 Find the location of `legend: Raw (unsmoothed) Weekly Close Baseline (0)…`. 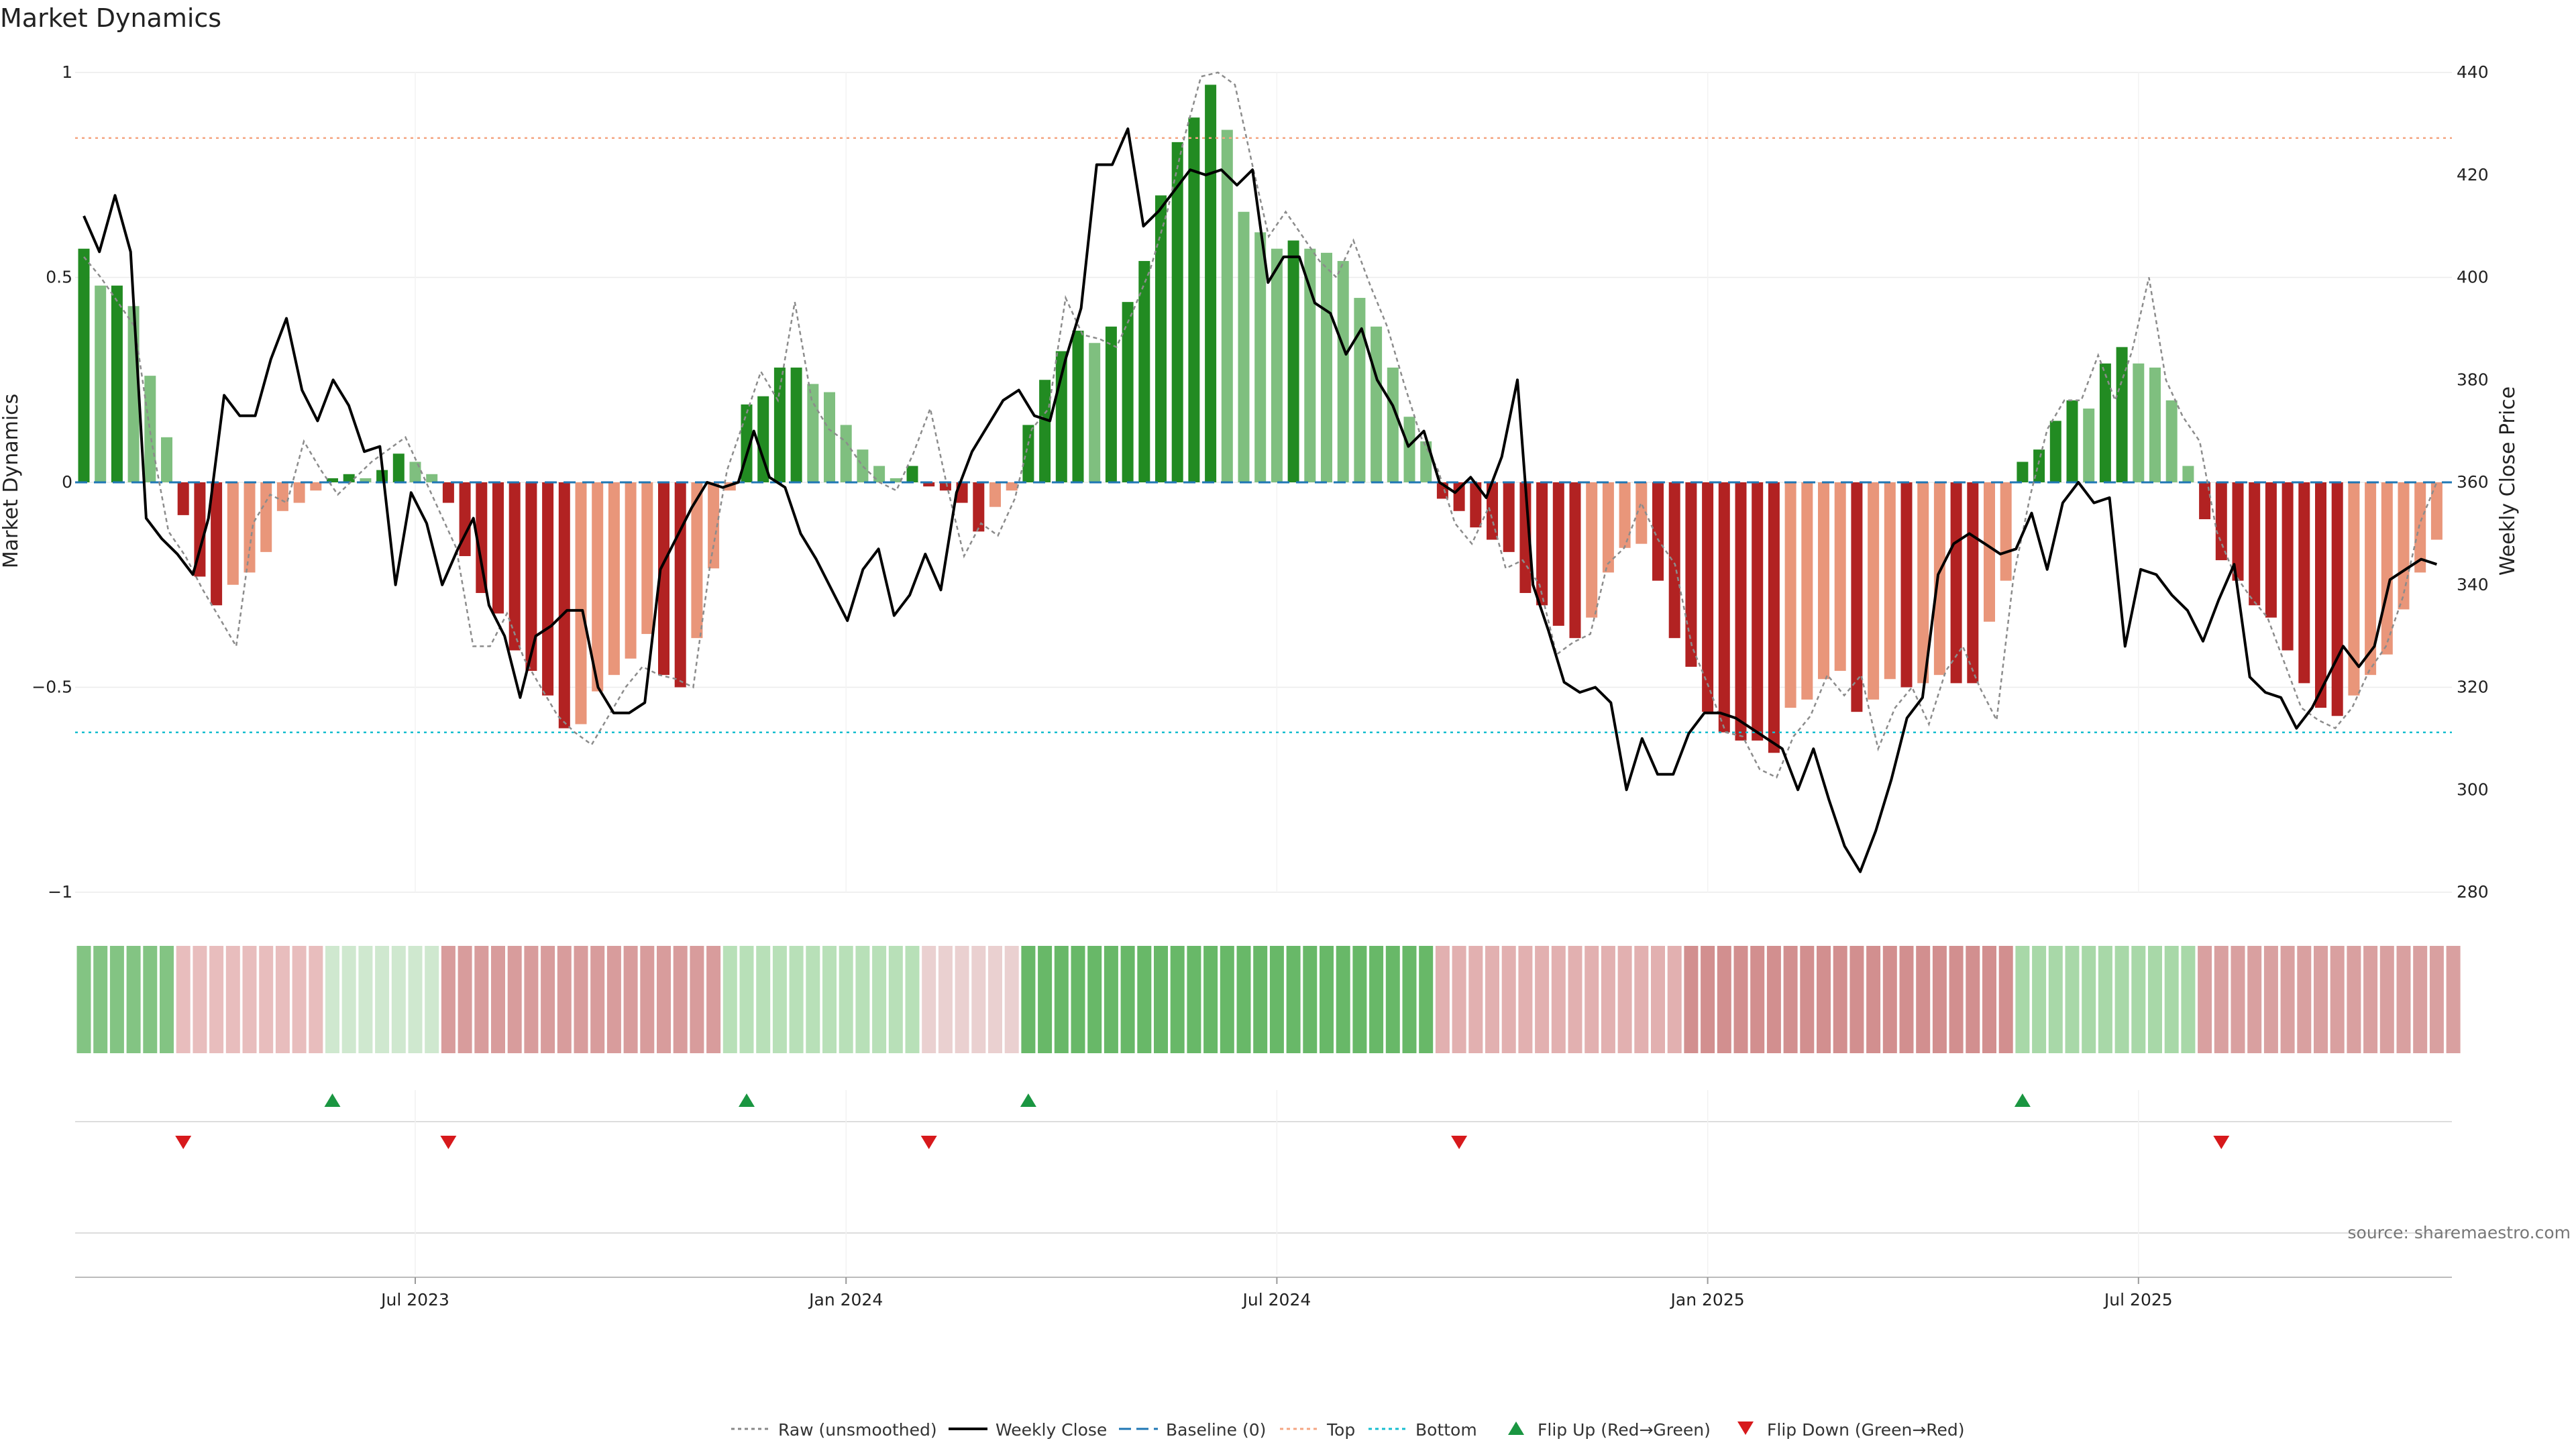

legend: Raw (unsmoothed) Weekly Close Baseline (0)… is located at coordinates (1348, 1430).